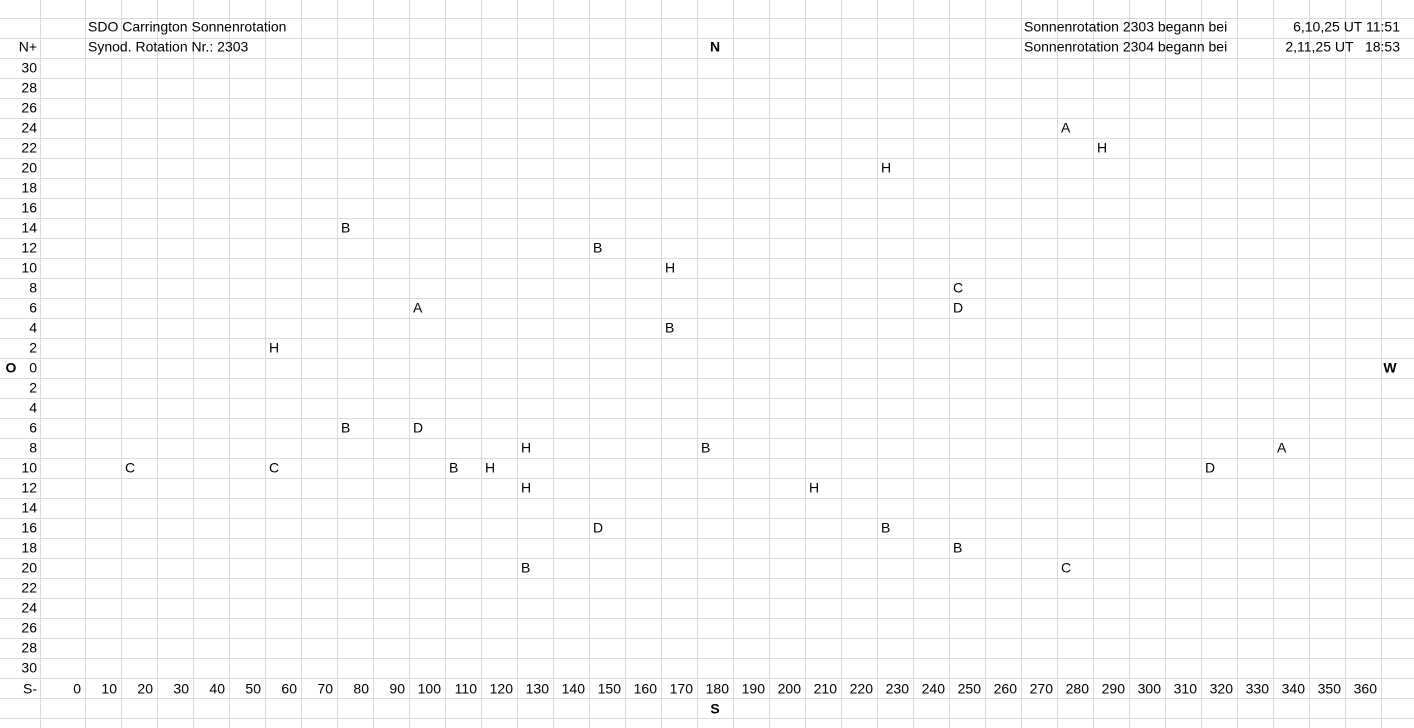  Describe the element at coordinates (30, 689) in the screenshot. I see `y-bottom-label: S-` at that location.